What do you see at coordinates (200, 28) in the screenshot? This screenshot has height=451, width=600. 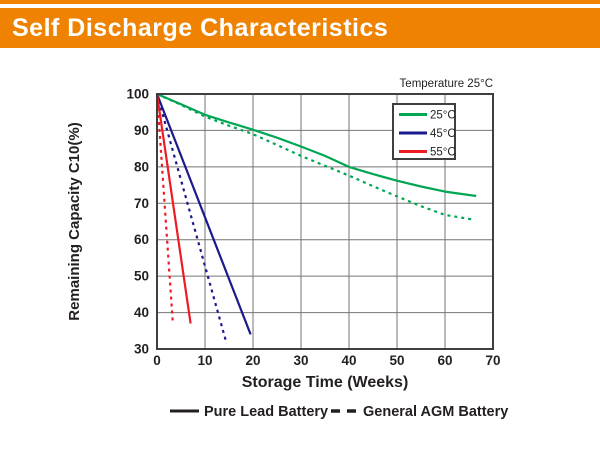 I see `page-title: Self Discharge Characteristics` at bounding box center [200, 28].